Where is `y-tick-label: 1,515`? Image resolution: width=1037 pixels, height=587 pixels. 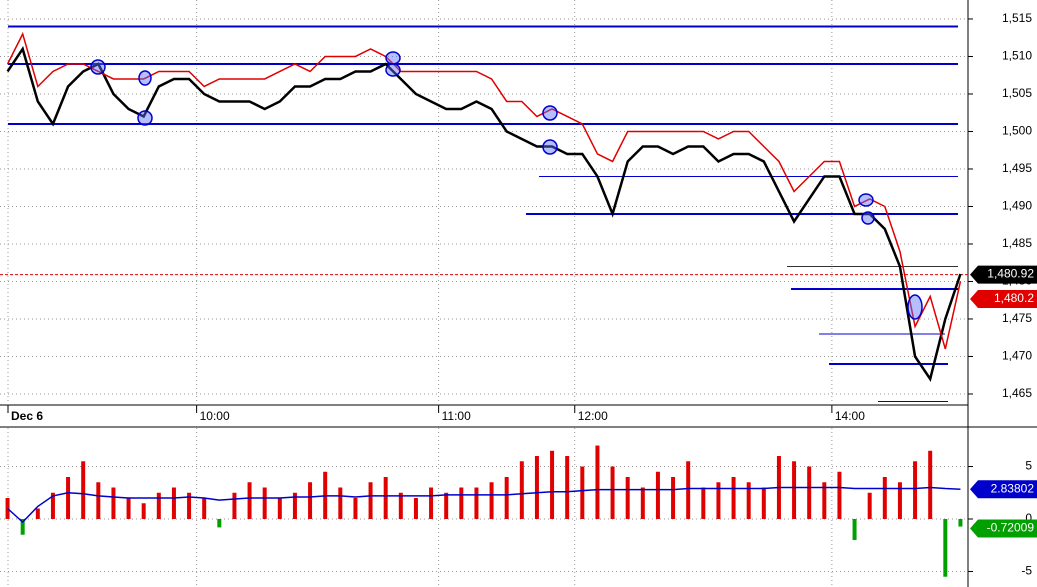
y-tick-label: 1,515 is located at coordinates (1017, 18).